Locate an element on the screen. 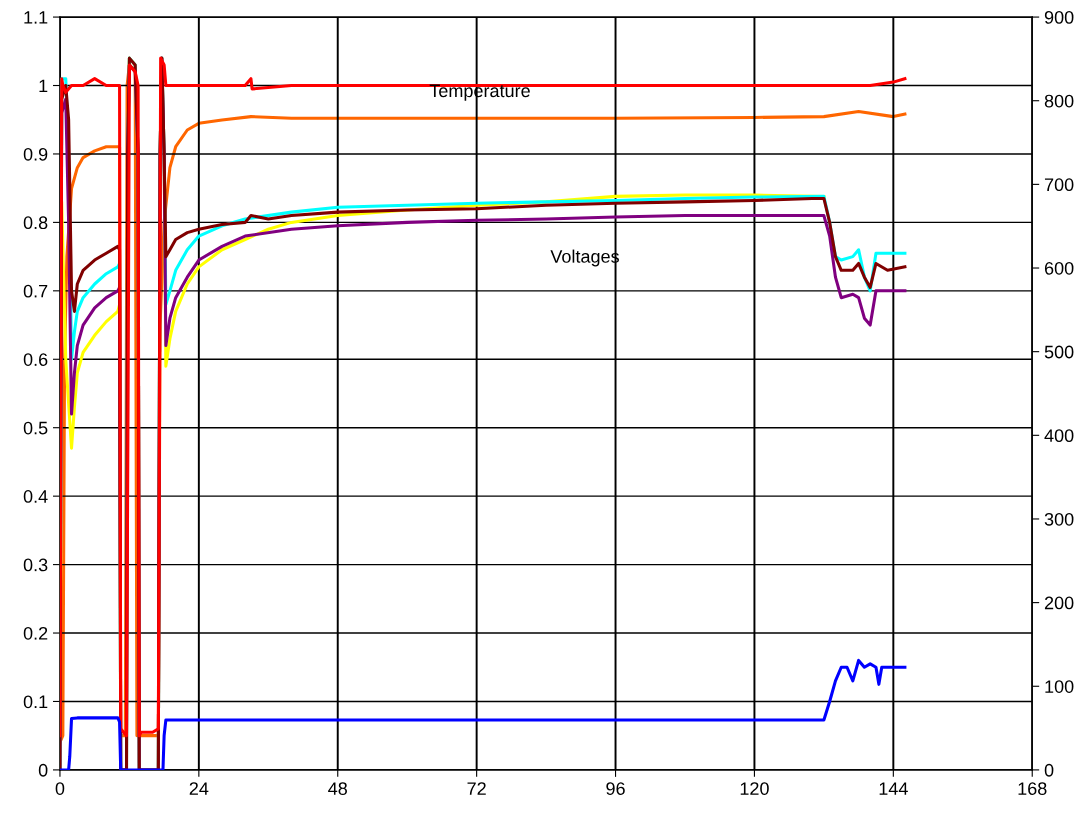 The width and height of the screenshot is (1090, 813). x-tick-label: 144 is located at coordinates (893, 788).